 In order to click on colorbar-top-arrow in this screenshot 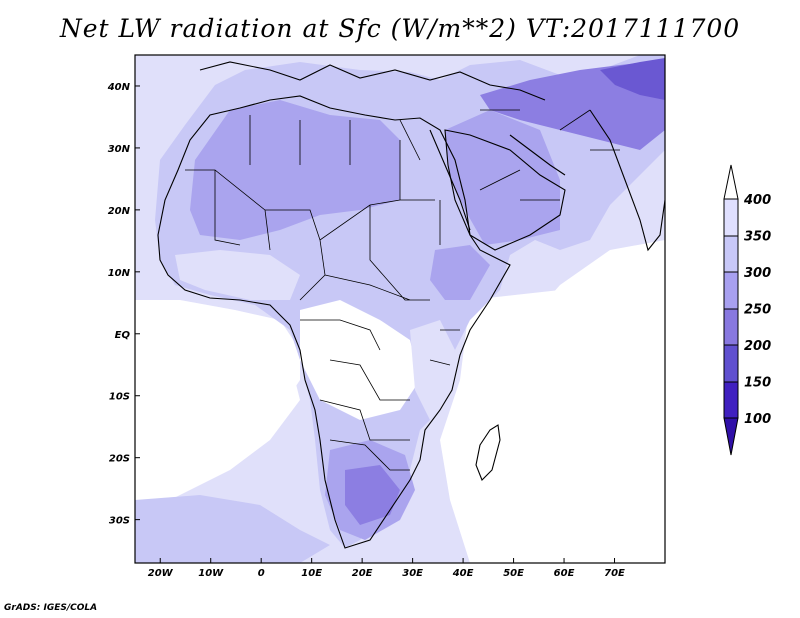, I will do `click(731, 182)`.